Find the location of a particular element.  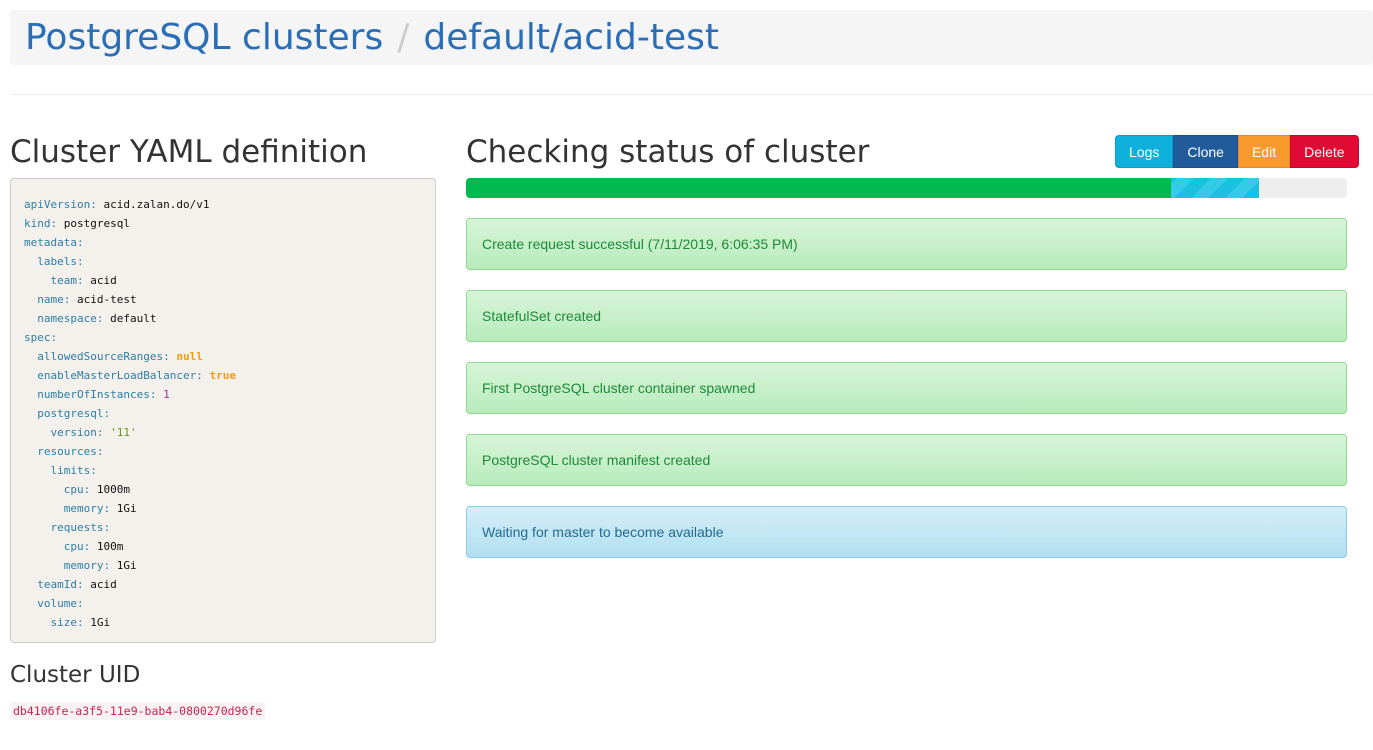

yaml-line: team: acid is located at coordinates (83, 280).